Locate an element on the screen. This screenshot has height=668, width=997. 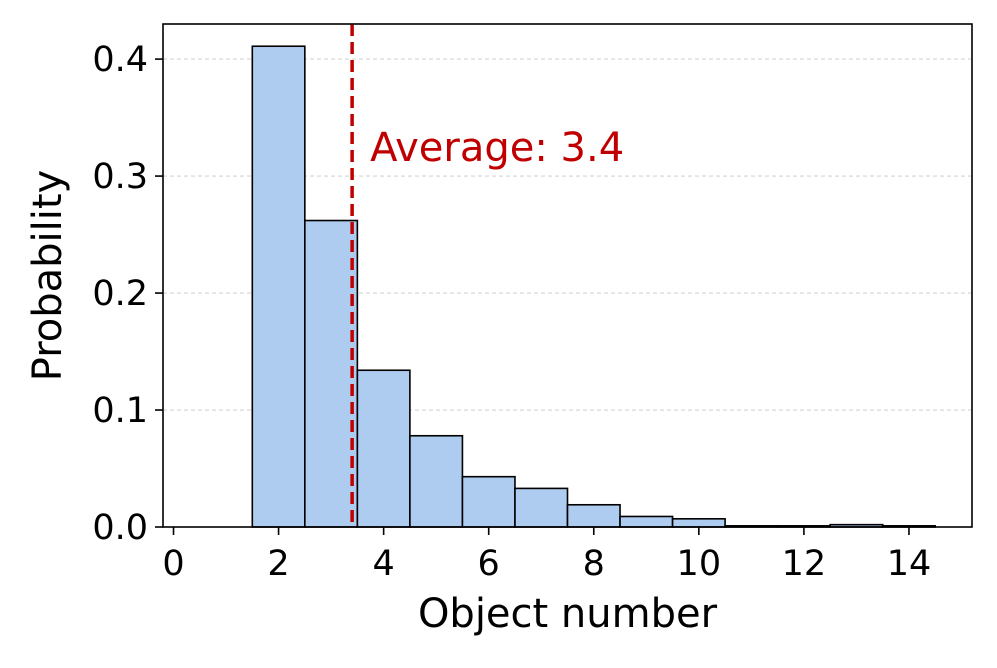
x-tick-label: 4 is located at coordinates (383, 564).